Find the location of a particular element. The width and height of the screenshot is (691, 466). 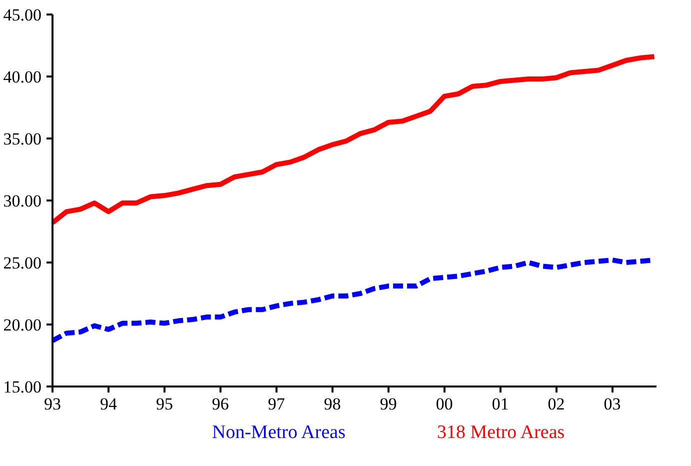

y-tick-label: 25.00 is located at coordinates (22, 263).